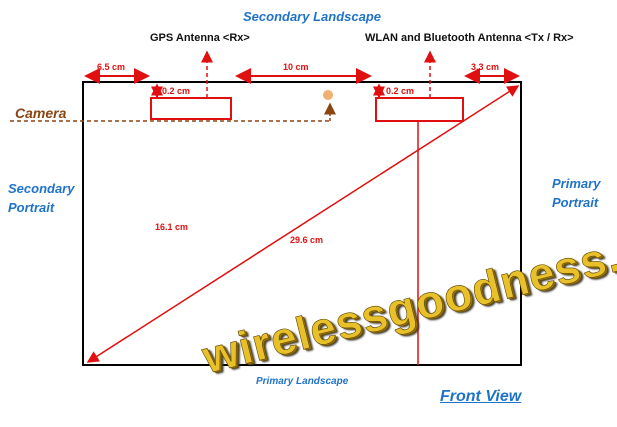 The image size is (617, 427). I want to click on gps-antenna-label: GPS Antenna <Rx>, so click(200, 38).